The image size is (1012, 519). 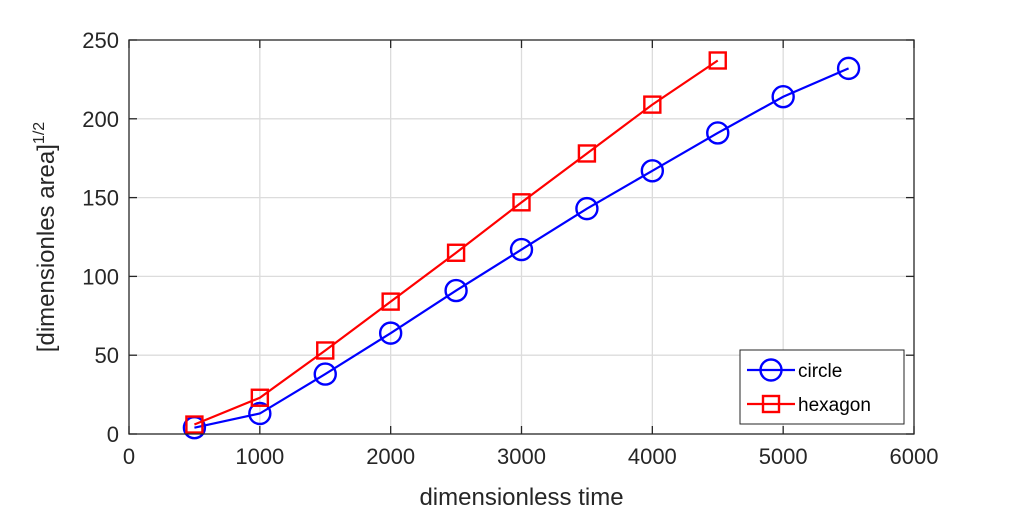 What do you see at coordinates (771, 404) in the screenshot?
I see `legend-marker-hexagon` at bounding box center [771, 404].